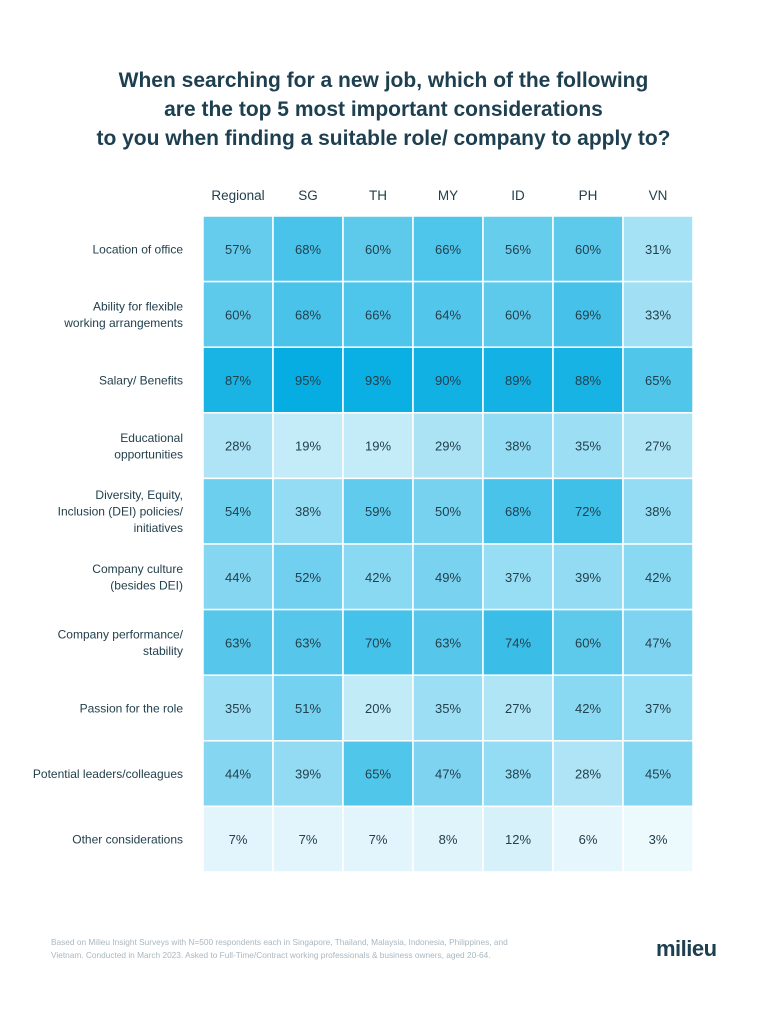  I want to click on cell-value-label: 70%, so click(378, 642).